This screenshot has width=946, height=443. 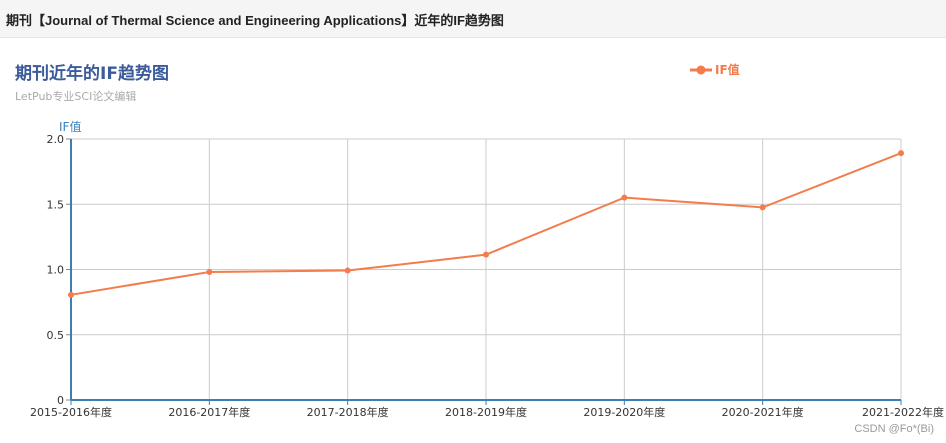 What do you see at coordinates (56, 139) in the screenshot?
I see `y-tick-label: 2.0` at bounding box center [56, 139].